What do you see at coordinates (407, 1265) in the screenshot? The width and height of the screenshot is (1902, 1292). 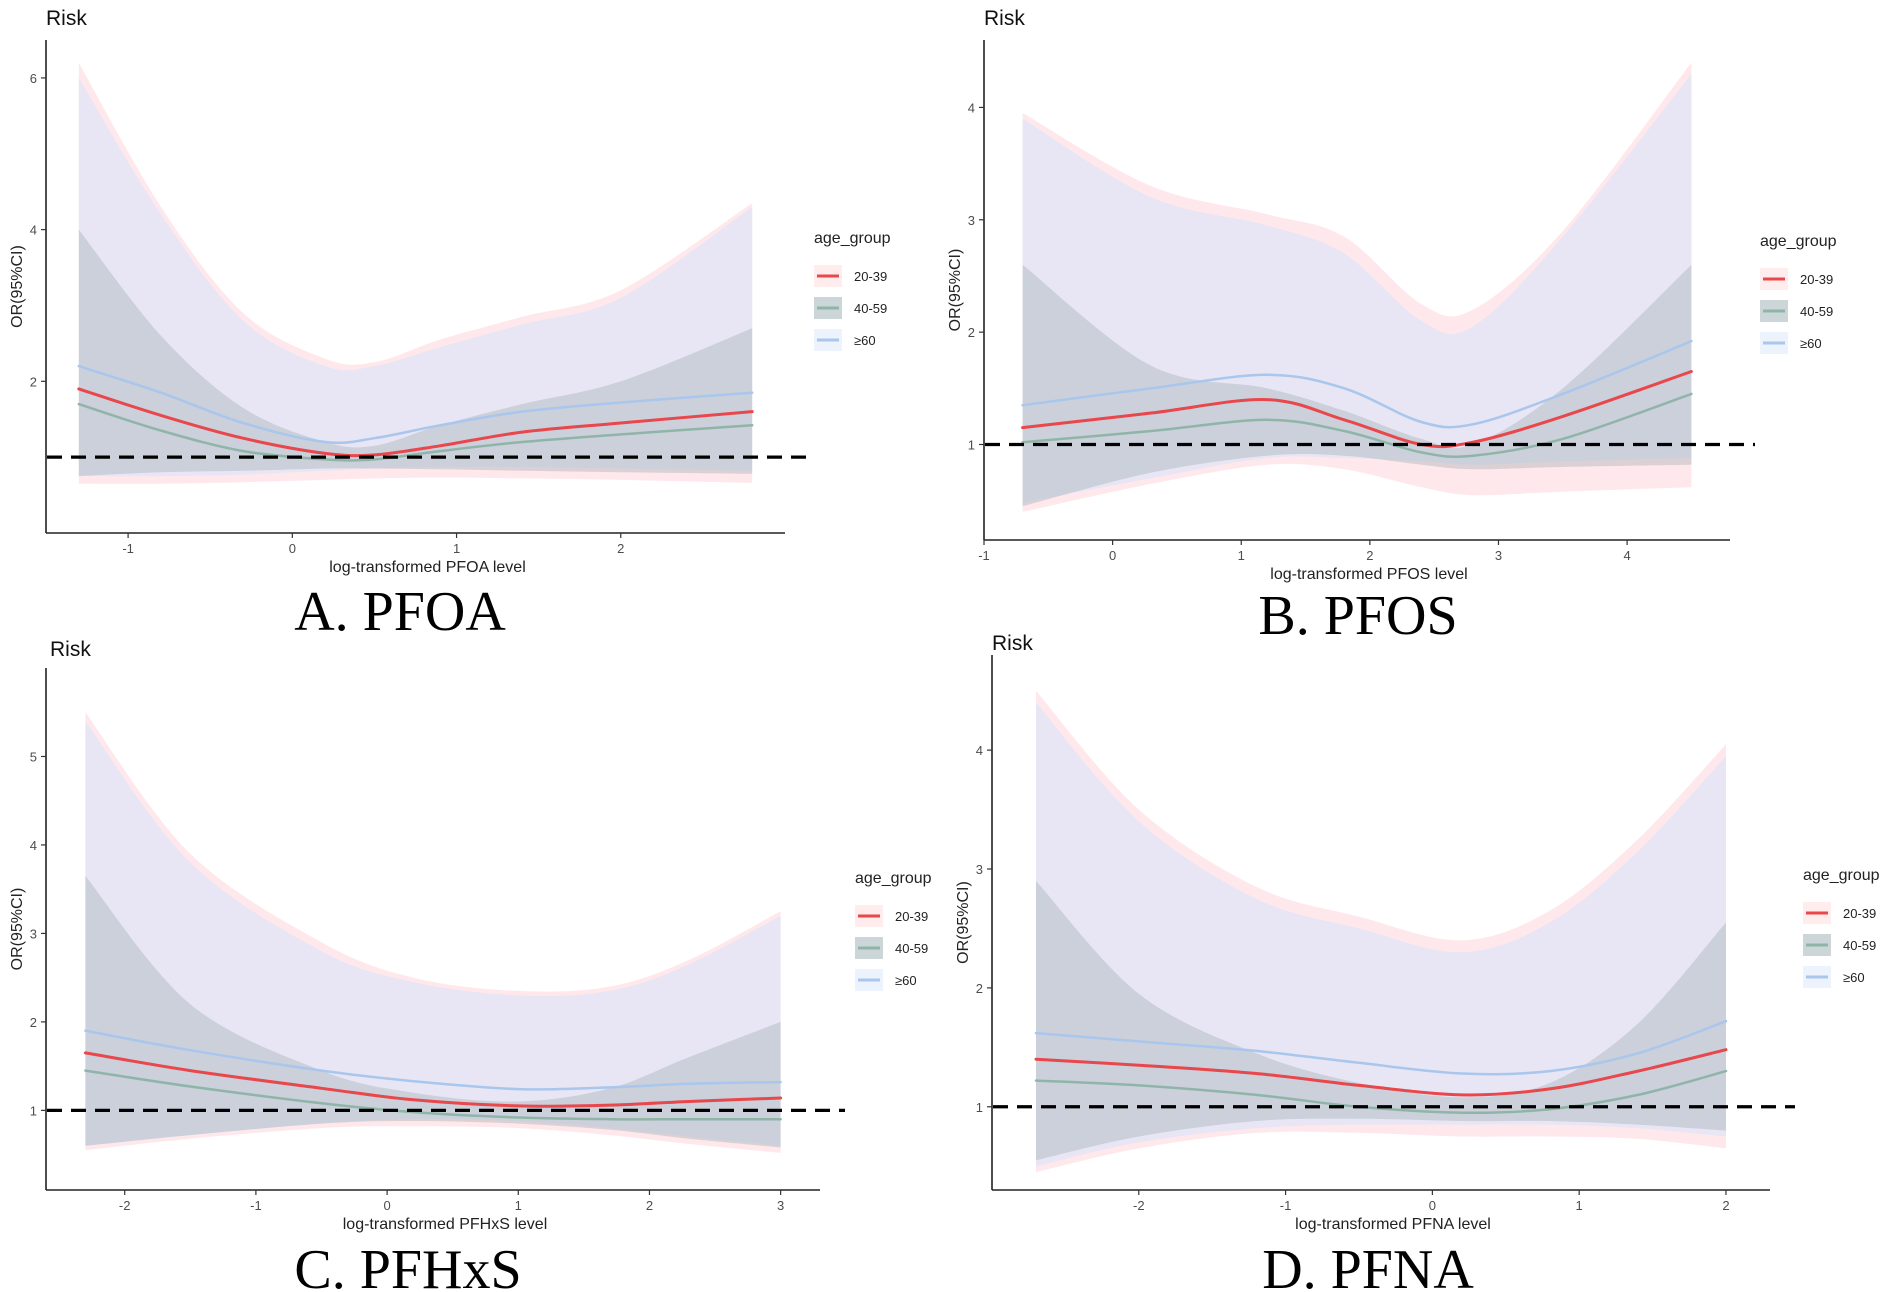 I see `panel-caption: C. PFHxS` at bounding box center [407, 1265].